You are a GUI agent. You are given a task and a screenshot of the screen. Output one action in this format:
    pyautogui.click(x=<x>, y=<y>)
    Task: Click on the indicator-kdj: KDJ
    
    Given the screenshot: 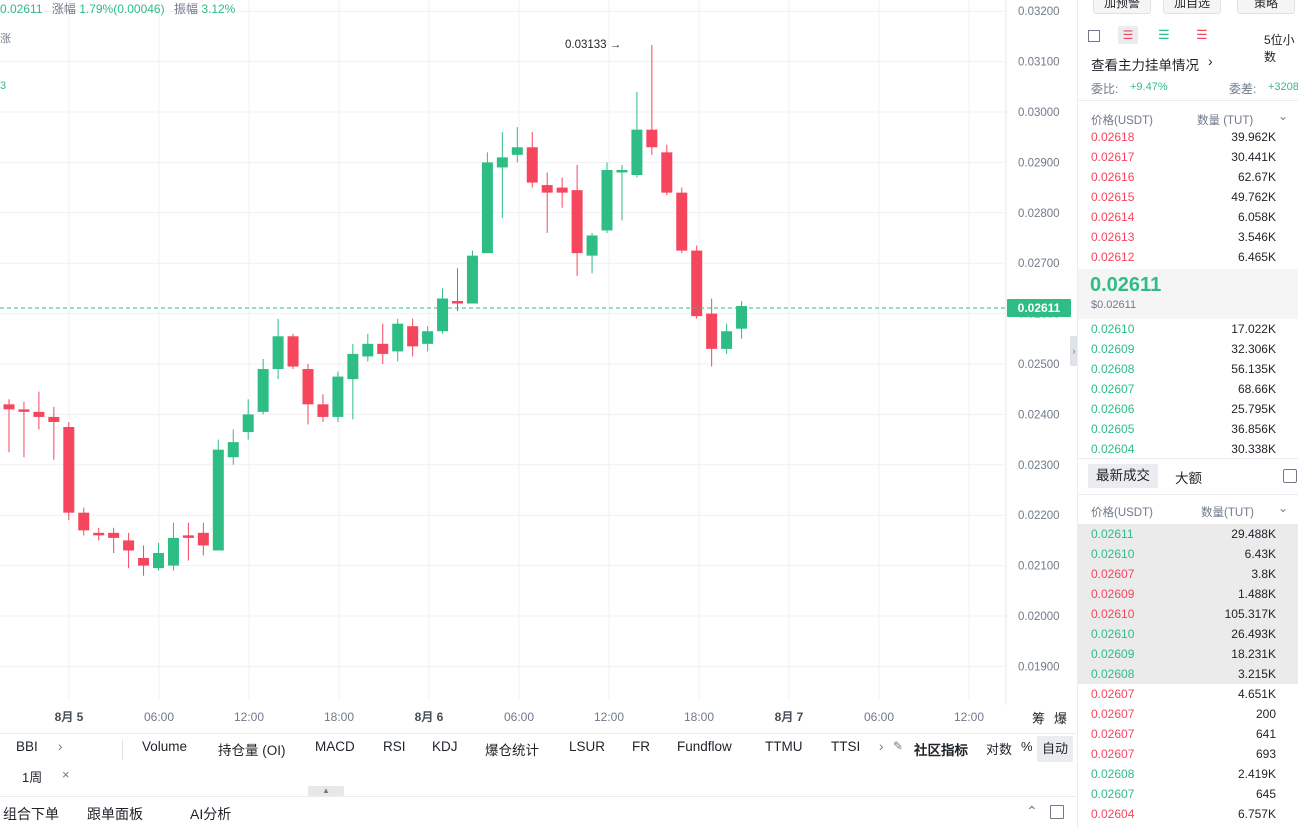 What is the action you would take?
    pyautogui.click(x=445, y=746)
    